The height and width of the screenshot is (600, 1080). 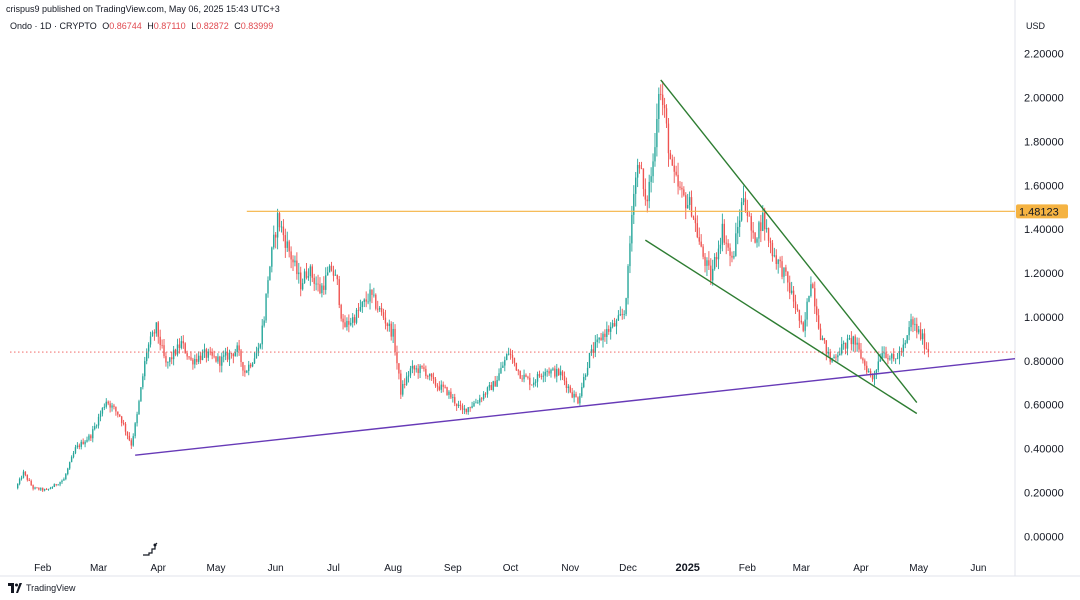 What do you see at coordinates (42, 588) in the screenshot?
I see `footer-brand: TradingView` at bounding box center [42, 588].